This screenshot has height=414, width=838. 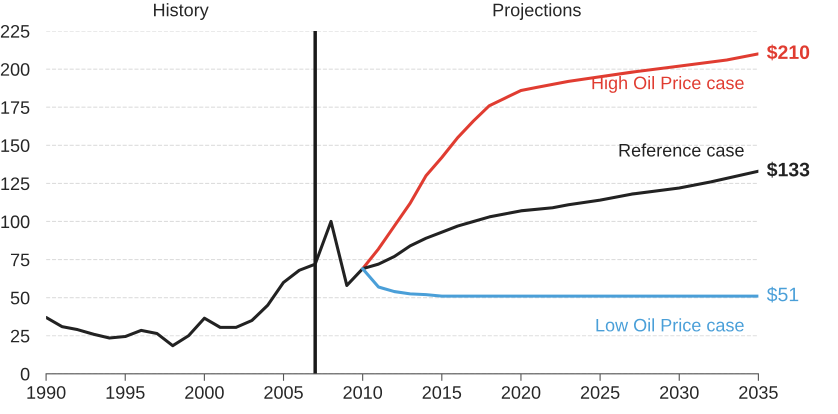 I want to click on x-tick-label: 2000, so click(x=204, y=392).